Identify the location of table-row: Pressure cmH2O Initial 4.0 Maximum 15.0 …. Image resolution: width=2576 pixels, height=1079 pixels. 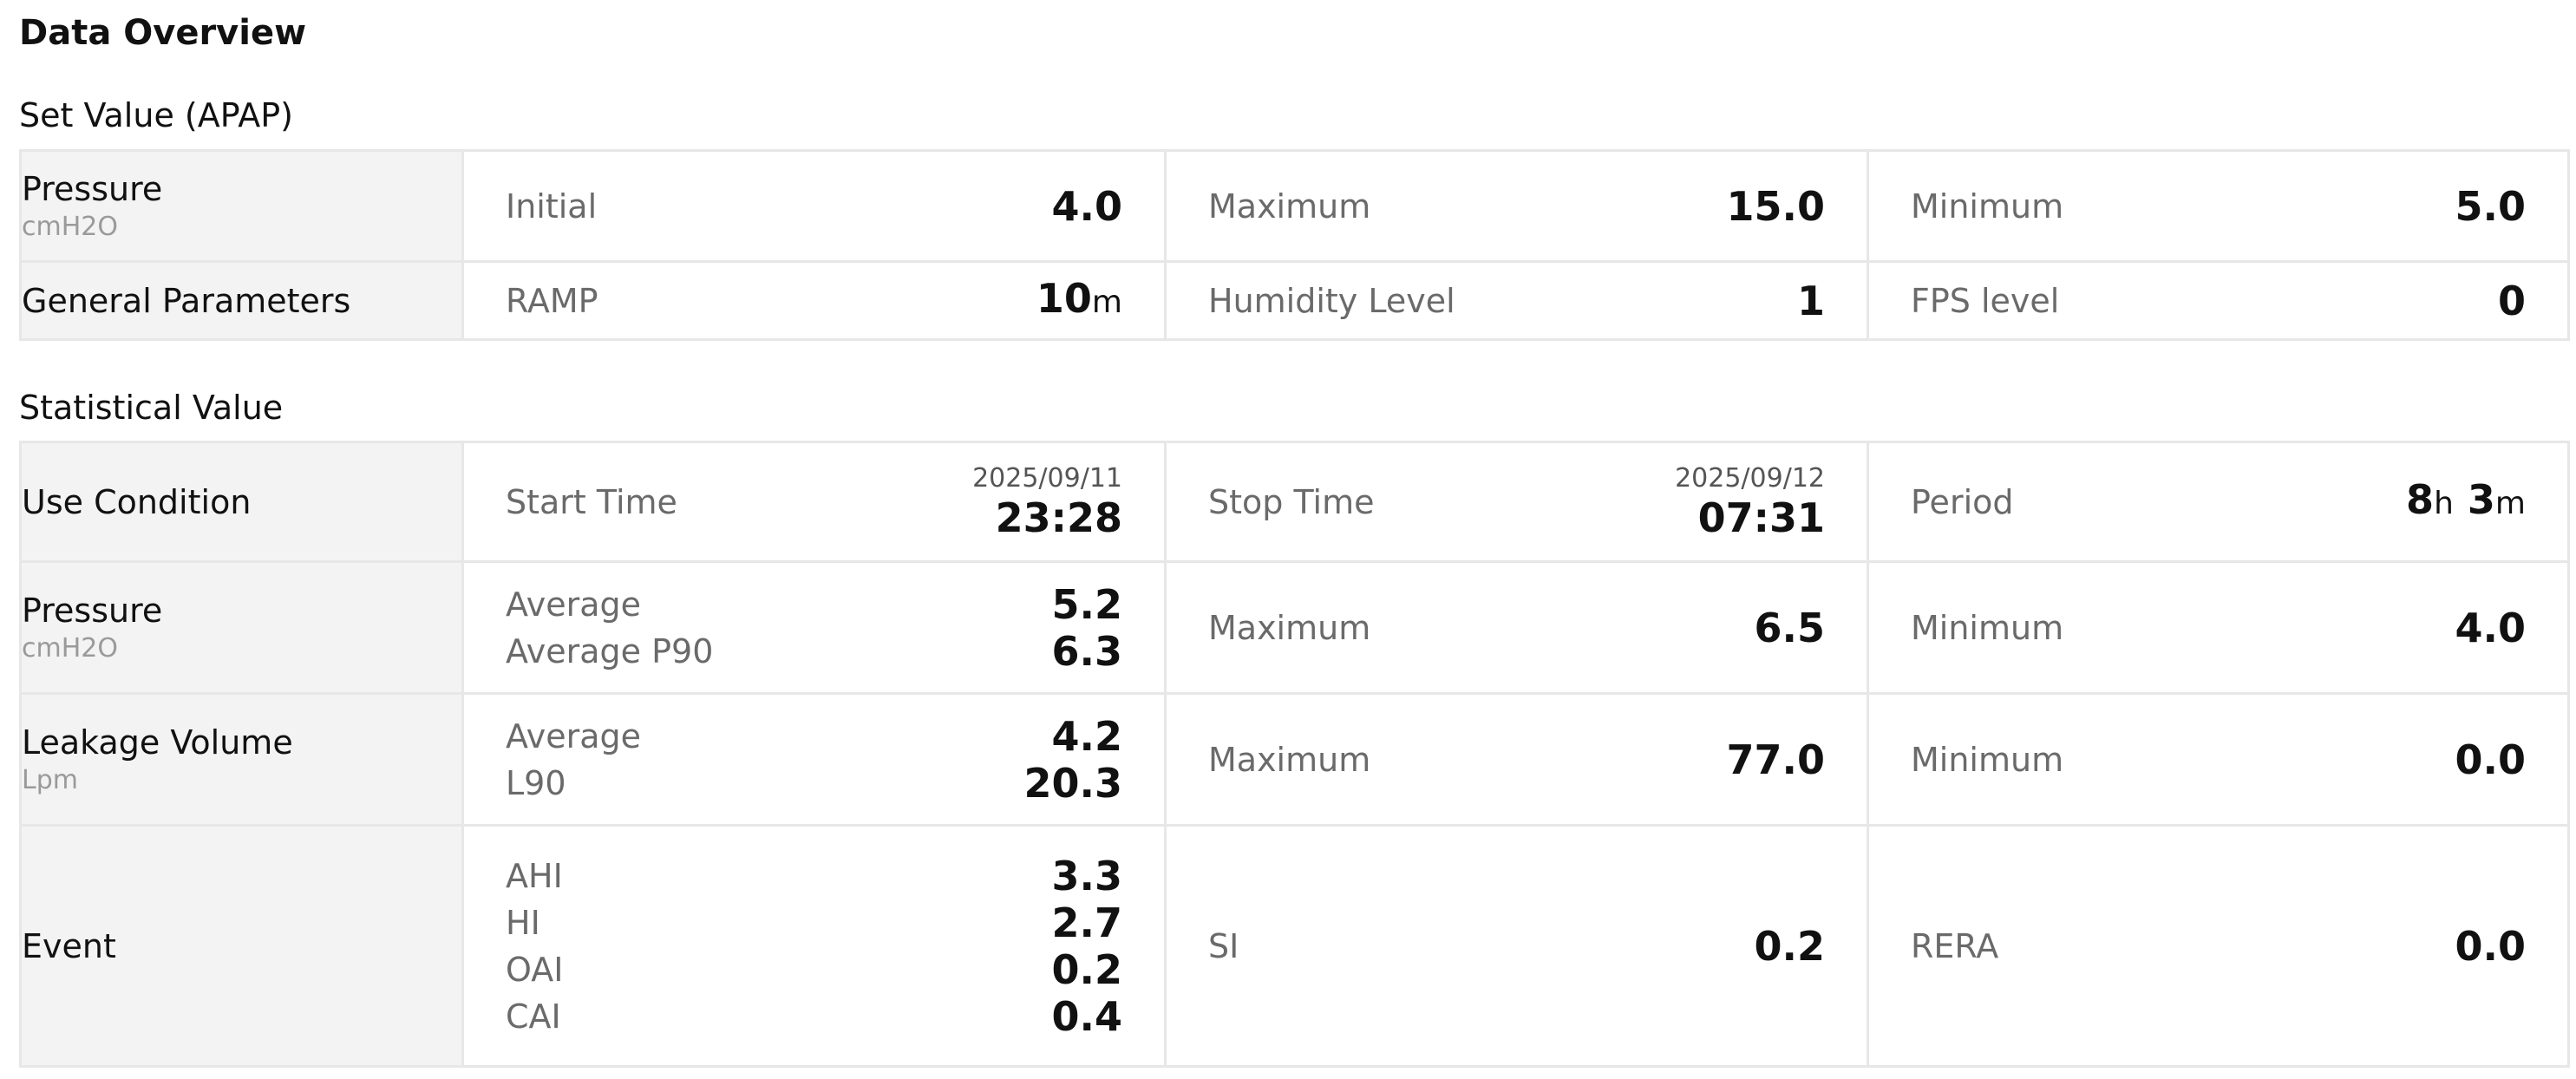
(1294, 206).